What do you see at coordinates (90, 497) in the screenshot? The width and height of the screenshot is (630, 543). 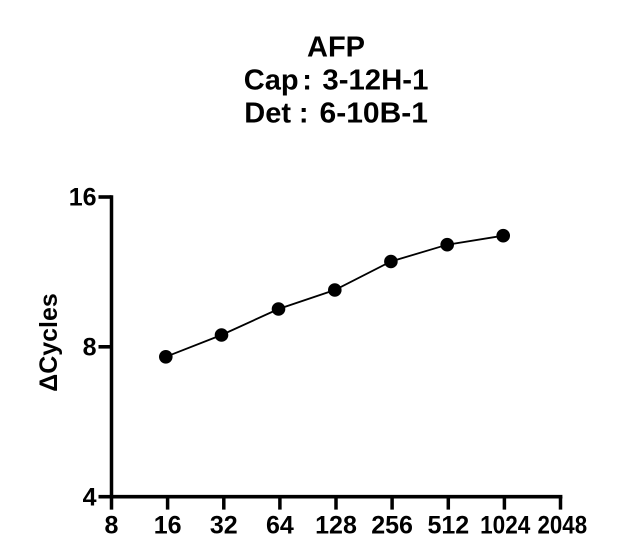 I see `svg-text: 4` at bounding box center [90, 497].